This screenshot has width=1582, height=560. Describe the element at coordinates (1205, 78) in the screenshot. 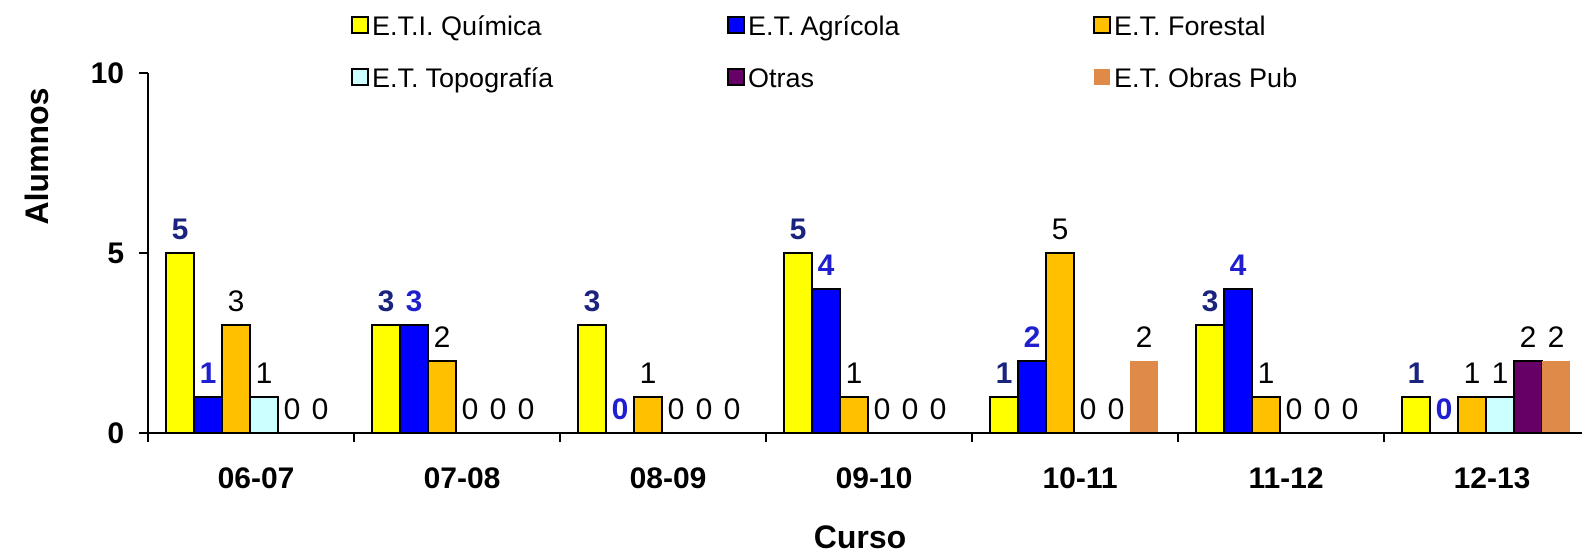

I see `legend-label: E.T. Obras Pub` at that location.